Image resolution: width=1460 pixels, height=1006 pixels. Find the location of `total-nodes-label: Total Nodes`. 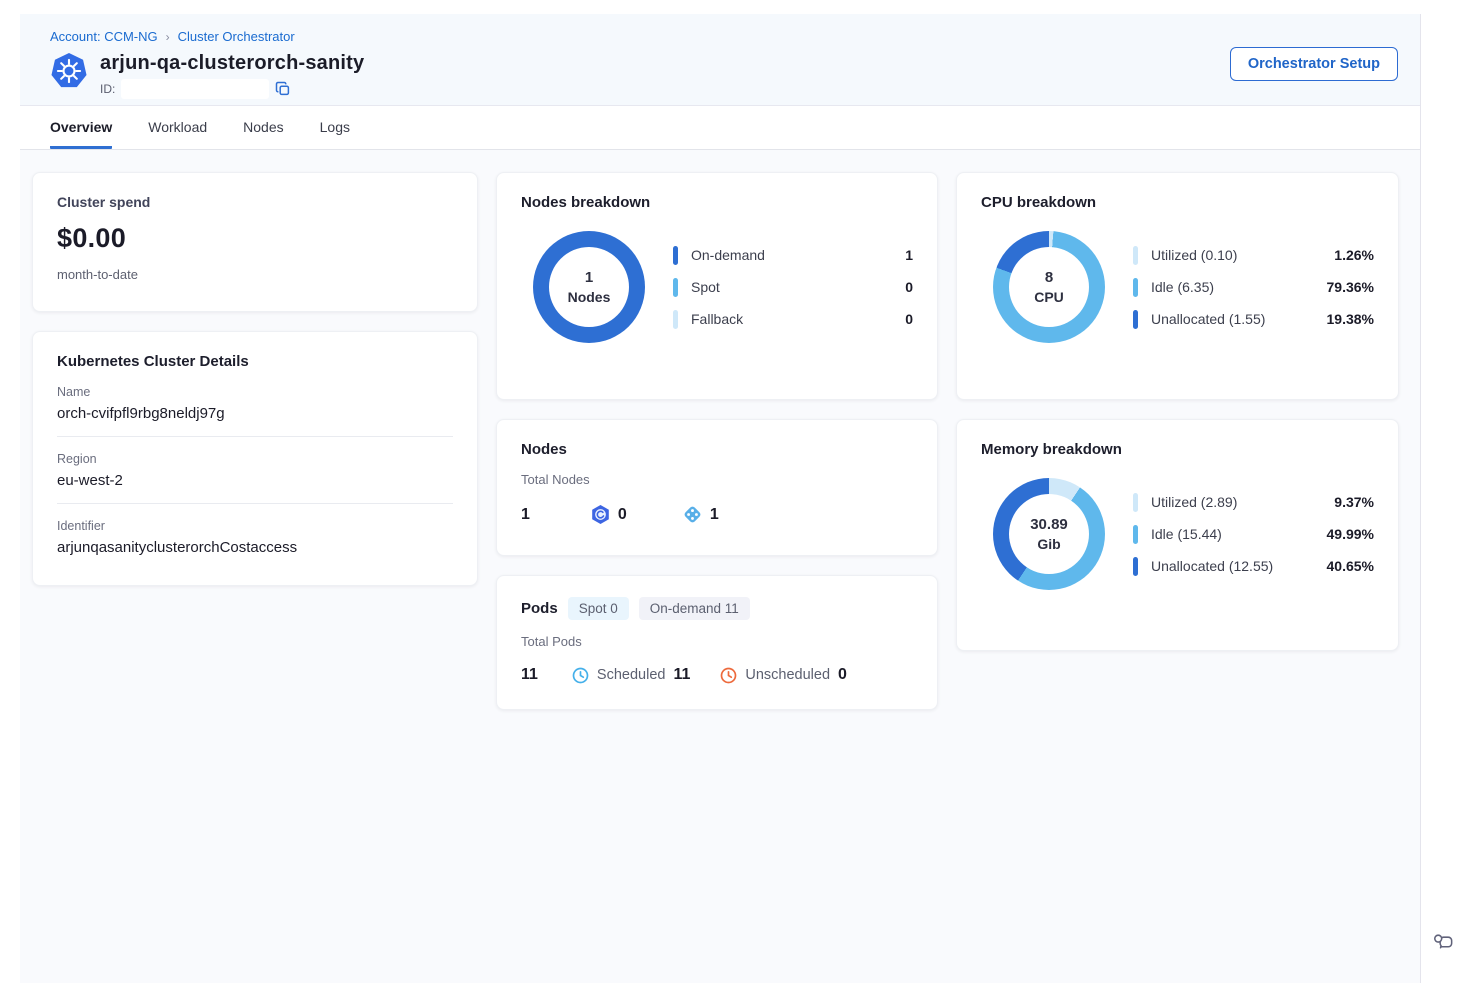

total-nodes-label: Total Nodes is located at coordinates (555, 479).